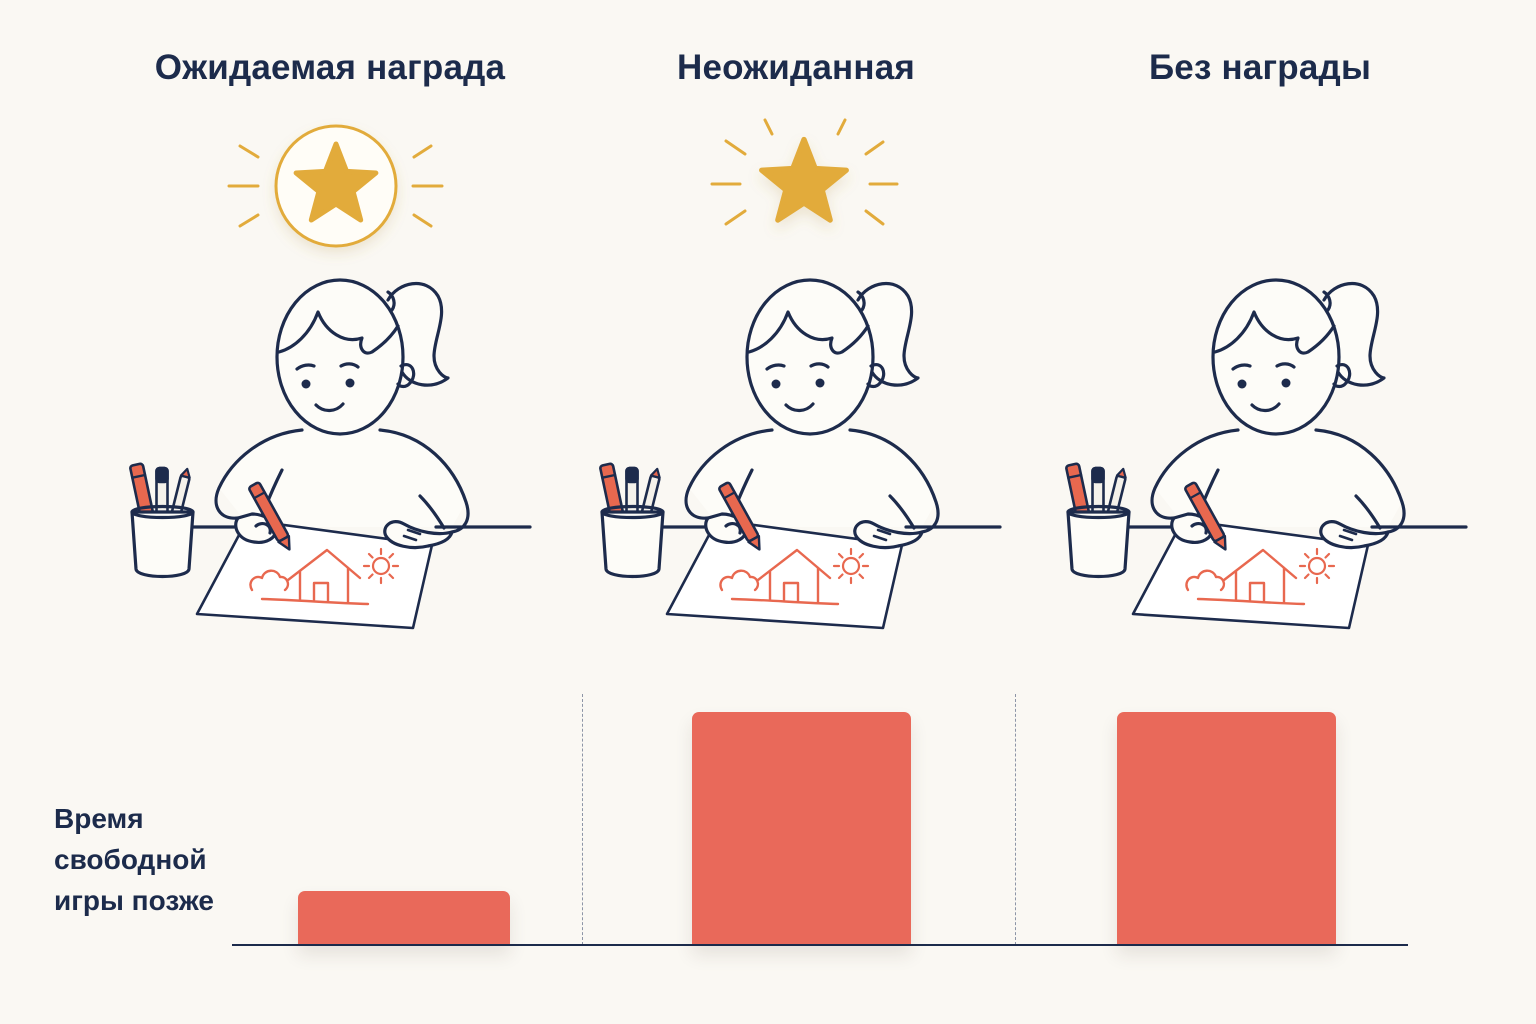 The width and height of the screenshot is (1536, 1024). I want to click on shining-star-icon, so click(804, 172).